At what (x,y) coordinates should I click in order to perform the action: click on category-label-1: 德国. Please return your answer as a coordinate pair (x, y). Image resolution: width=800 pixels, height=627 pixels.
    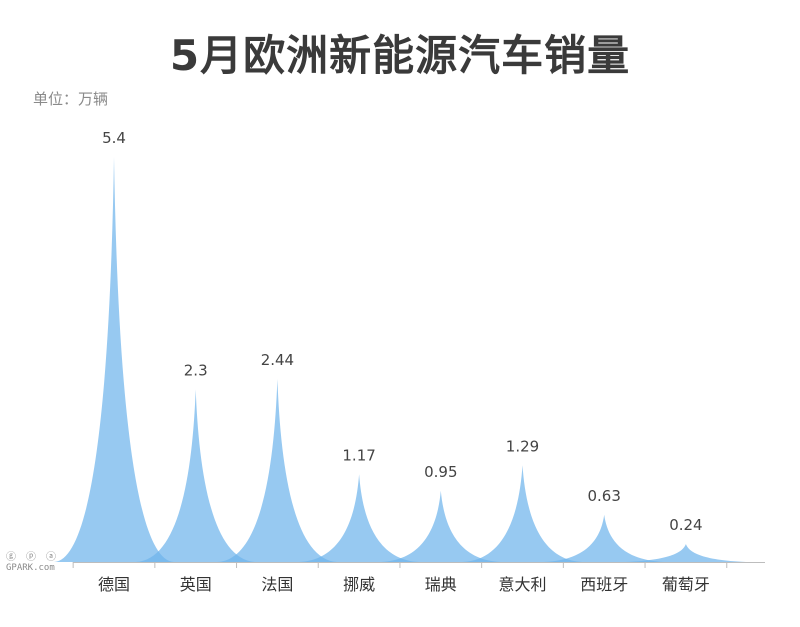
    Looking at the image, I should click on (114, 584).